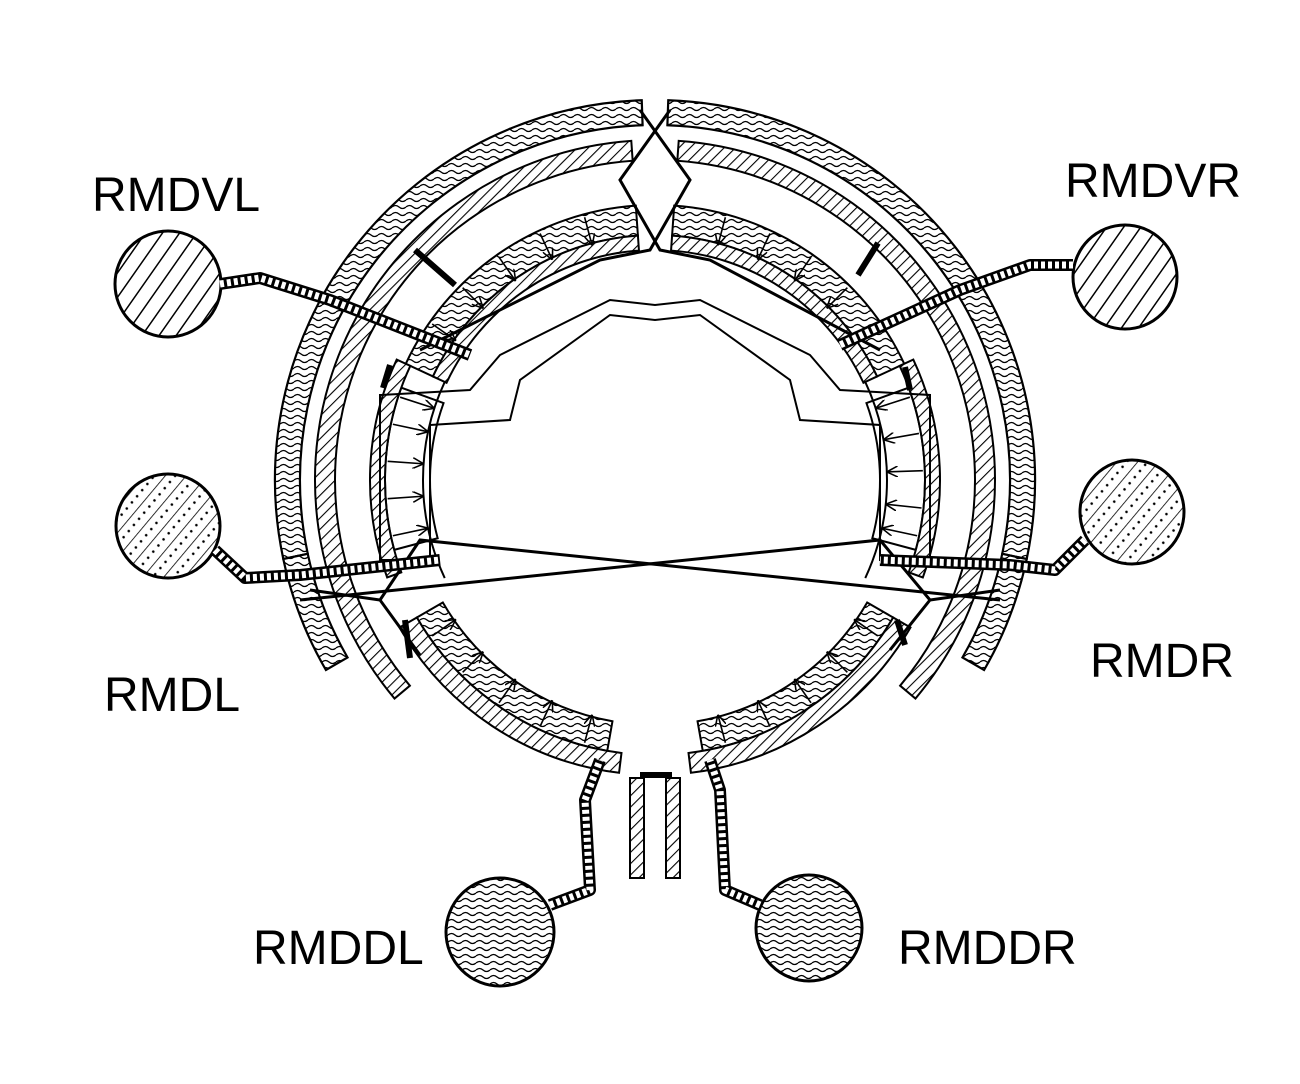 The width and height of the screenshot is (1300, 1084). Describe the element at coordinates (176, 195) in the screenshot. I see `label-rmdvl: RMDVL` at that location.